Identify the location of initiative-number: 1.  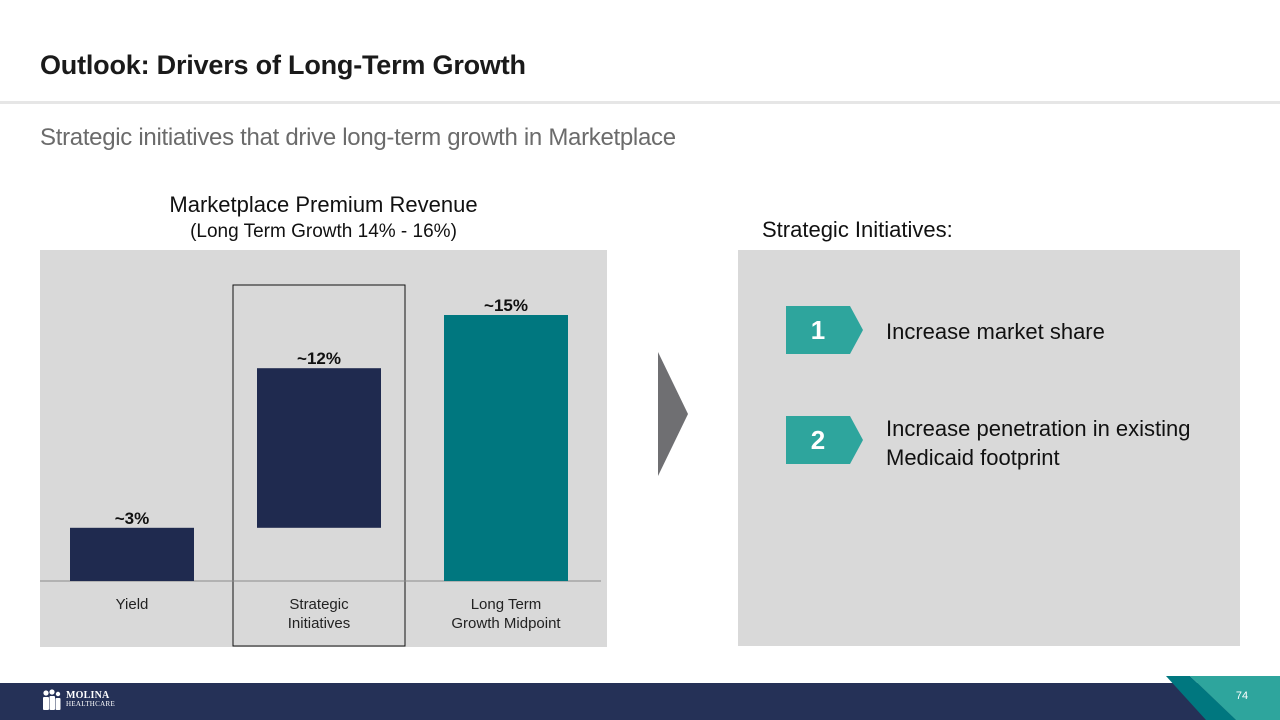
(818, 330).